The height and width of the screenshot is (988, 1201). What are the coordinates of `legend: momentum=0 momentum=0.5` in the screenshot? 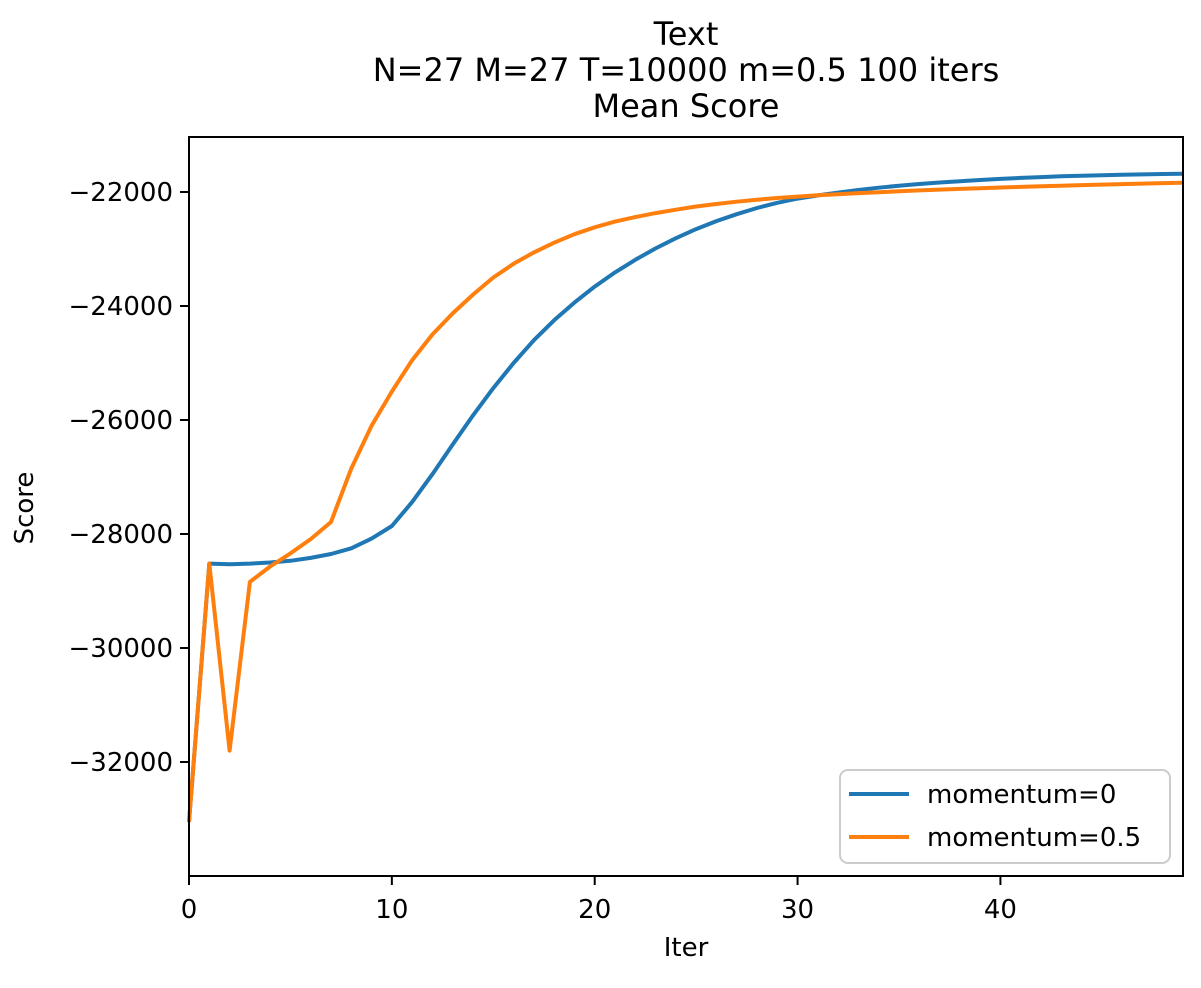 It's located at (1005, 816).